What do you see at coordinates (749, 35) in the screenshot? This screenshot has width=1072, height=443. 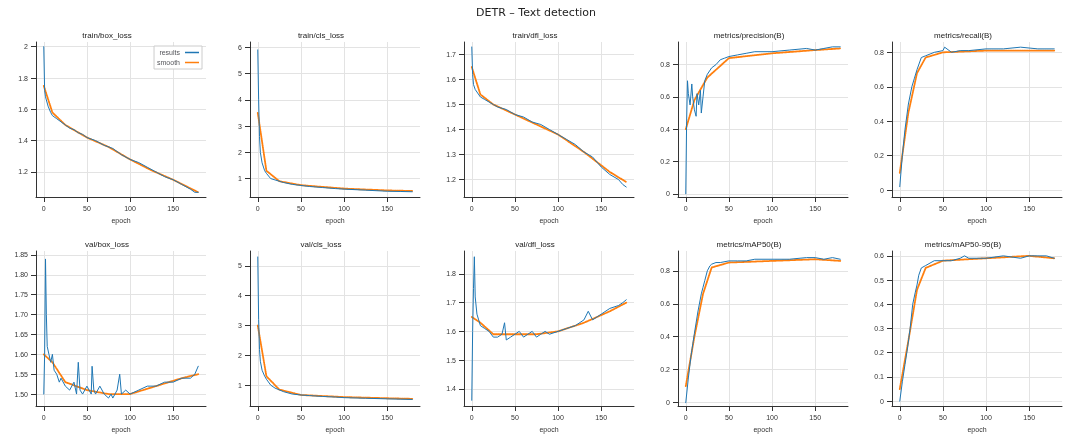 I see `chart-title: metrics/precision(B)` at bounding box center [749, 35].